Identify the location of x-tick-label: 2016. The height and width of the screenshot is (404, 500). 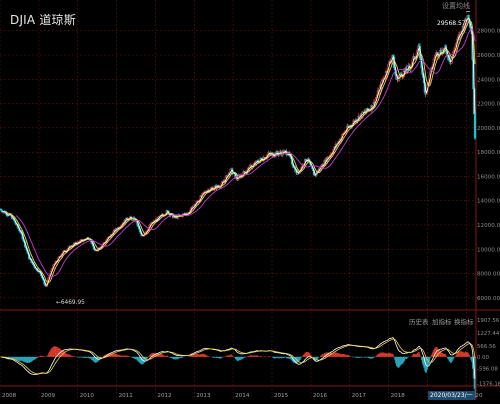
(320, 396).